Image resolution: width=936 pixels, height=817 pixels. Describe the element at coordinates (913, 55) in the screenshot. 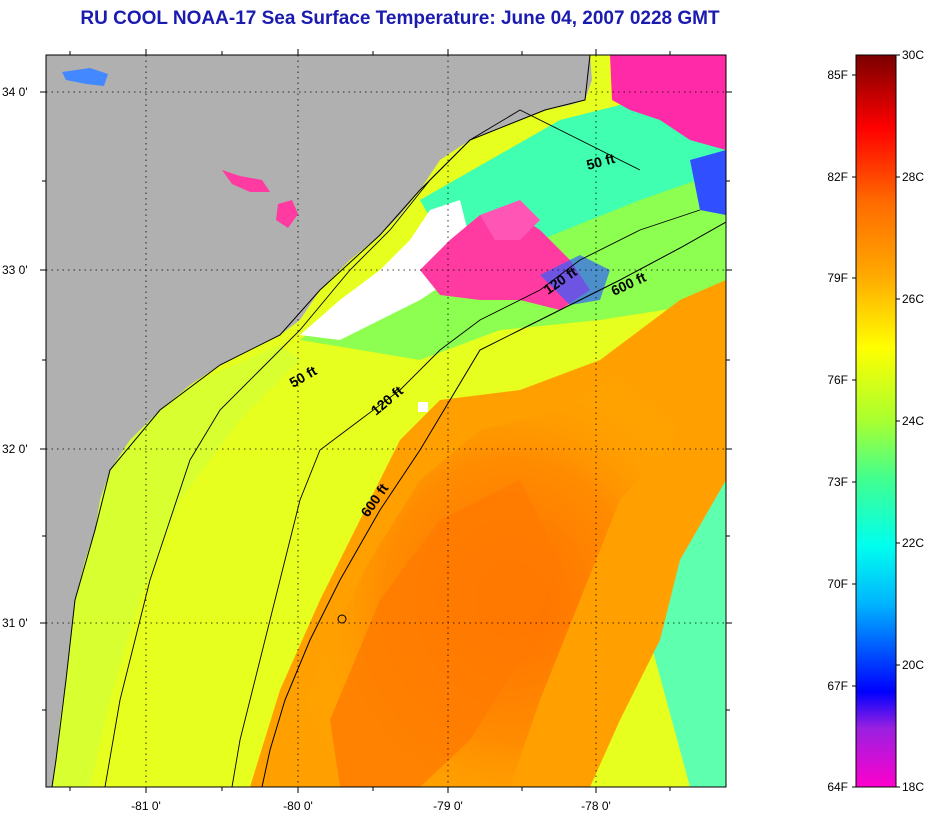

I see `colorbar-c-label-30: 30C` at that location.